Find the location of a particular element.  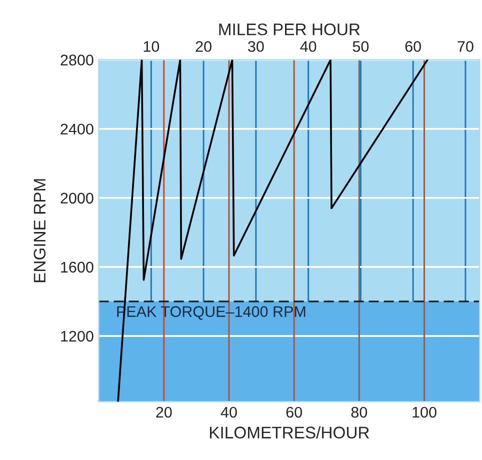

x2-tick-label: 60 is located at coordinates (413, 46).